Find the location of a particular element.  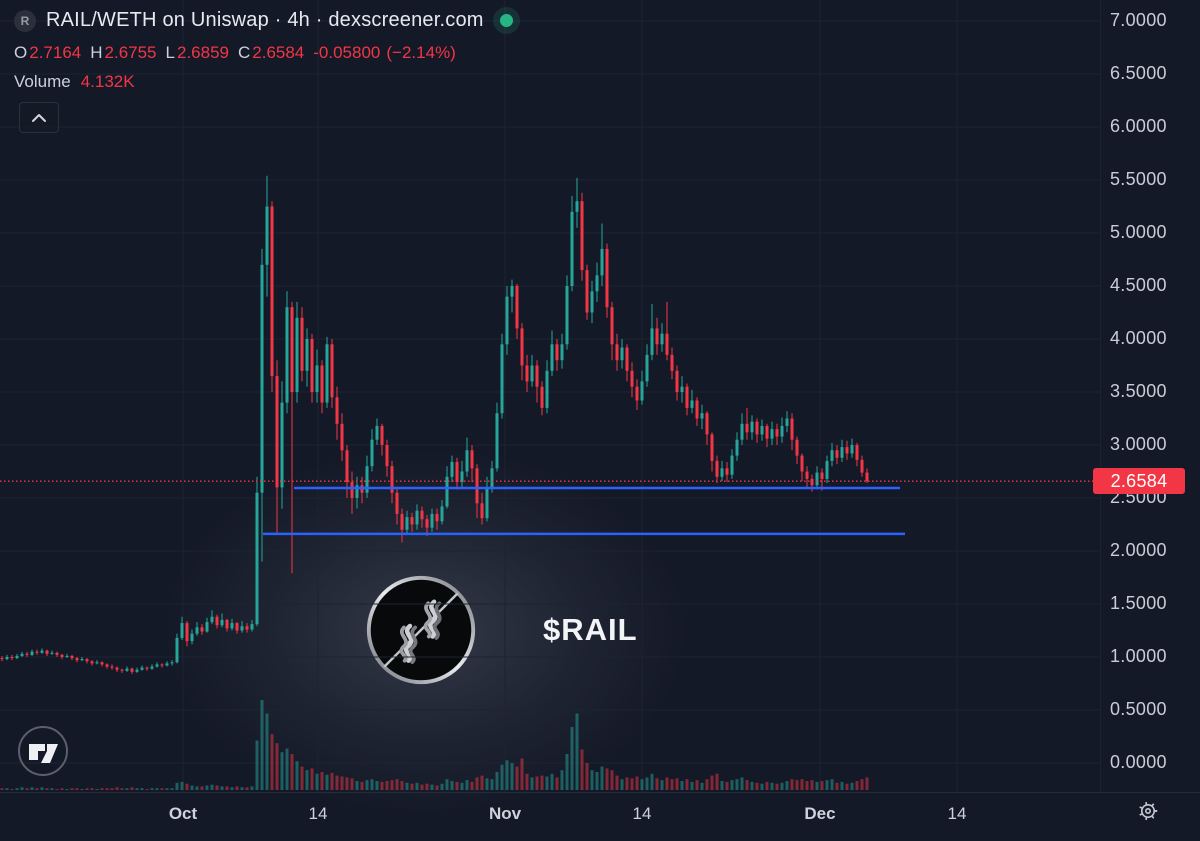

time-axis-label: 14 is located at coordinates (957, 813).